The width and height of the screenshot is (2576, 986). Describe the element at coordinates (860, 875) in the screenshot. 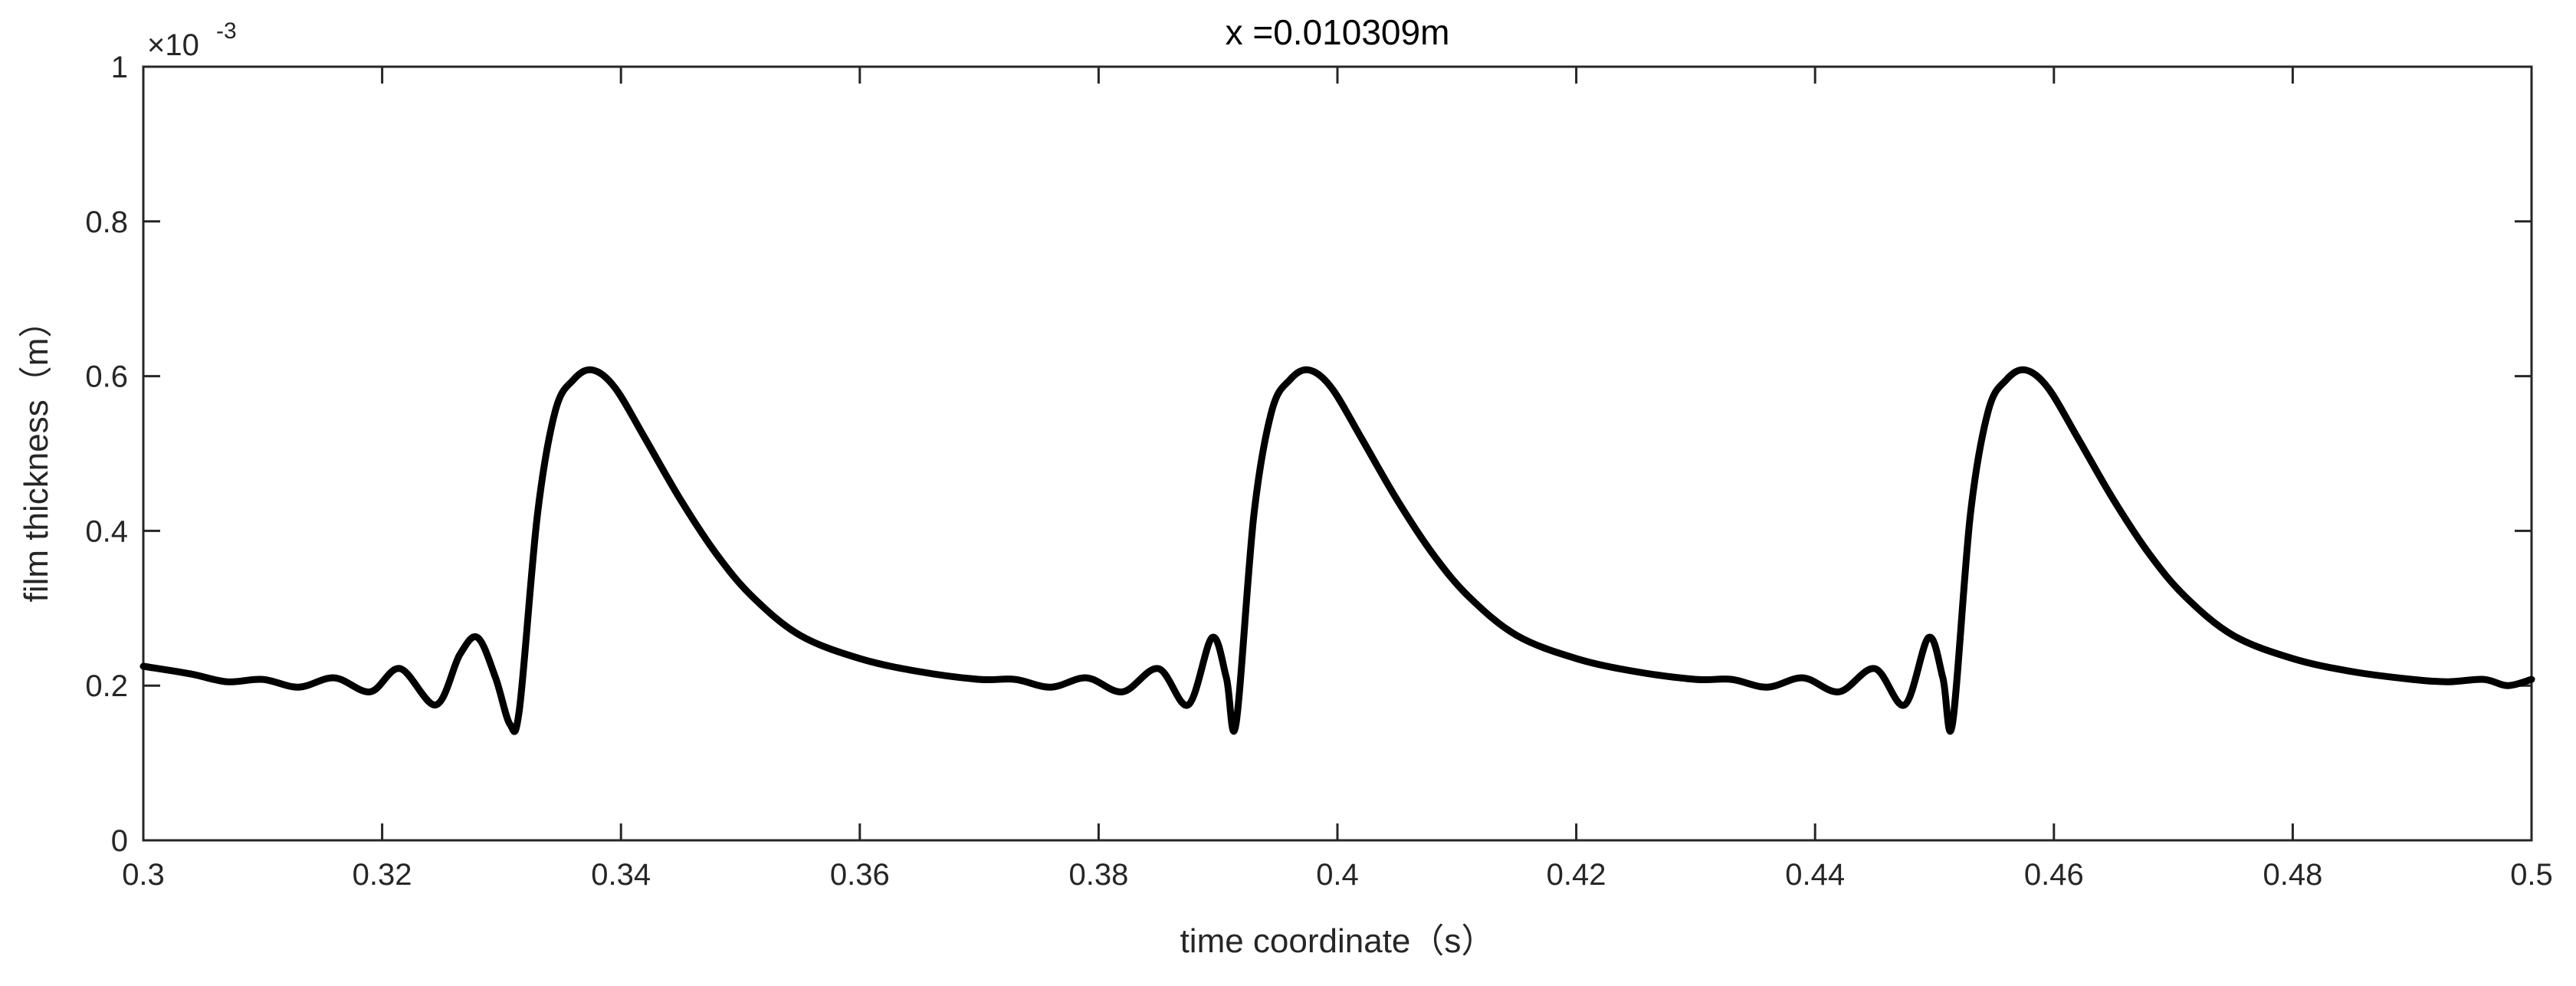

I see `x-tick-label: 0.36` at that location.